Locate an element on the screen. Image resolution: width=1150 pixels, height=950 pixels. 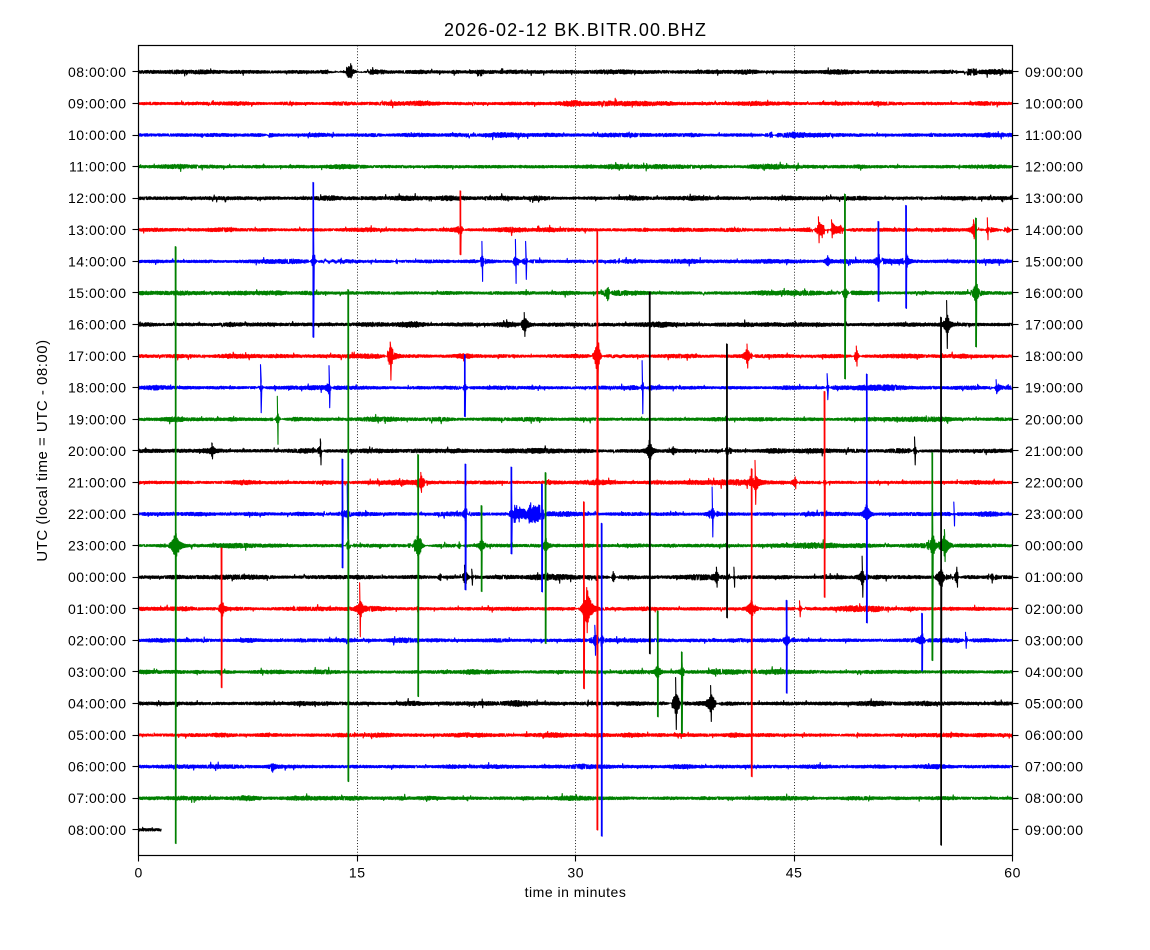
svg-text: 60 is located at coordinates (1012, 873).